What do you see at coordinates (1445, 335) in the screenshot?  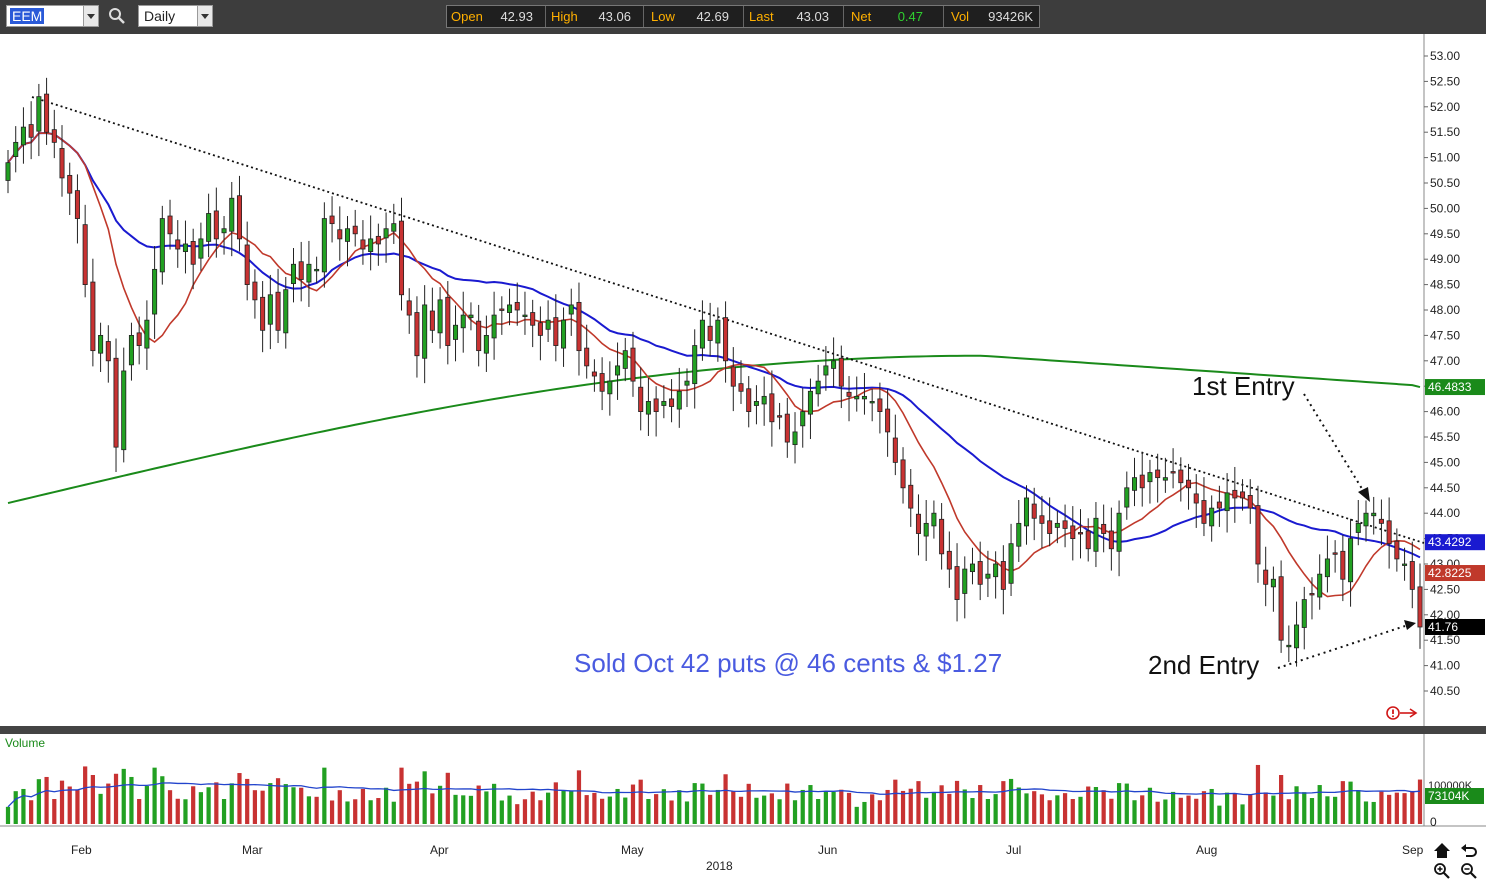 I see `y-tick-label: 47.50` at bounding box center [1445, 335].